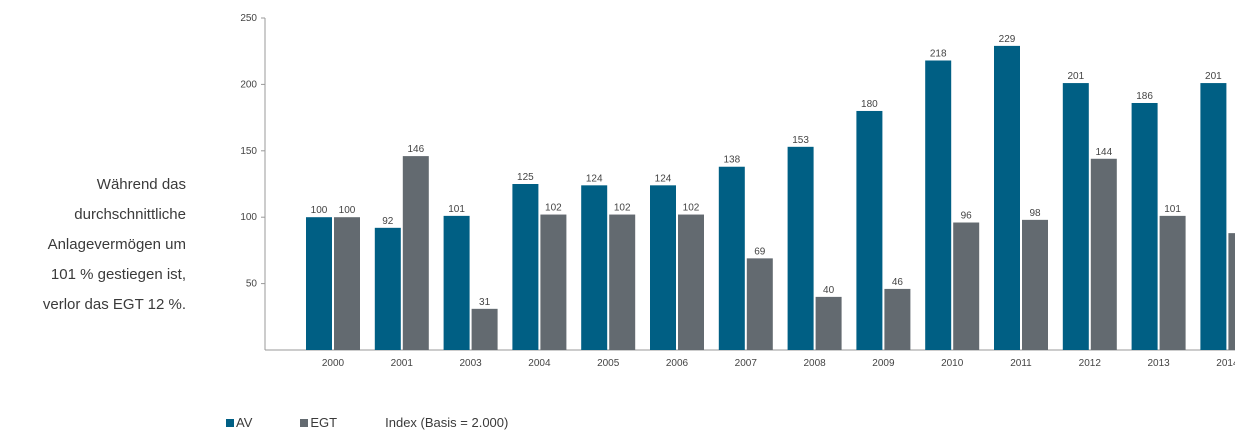 The height and width of the screenshot is (430, 1235). What do you see at coordinates (967, 216) in the screenshot?
I see `value-label: 96` at bounding box center [967, 216].